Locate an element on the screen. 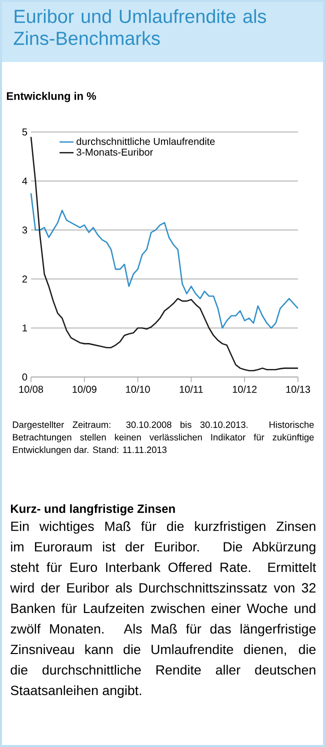 The image size is (325, 747). x-tick-label: 10/13 is located at coordinates (298, 389).